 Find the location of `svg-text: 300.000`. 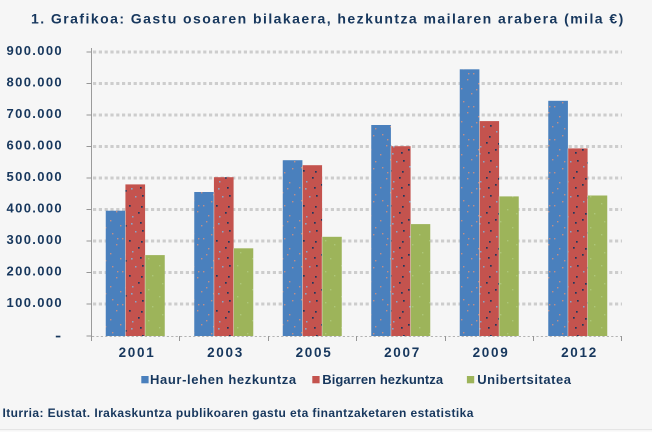

svg-text: 300.000 is located at coordinates (35, 239).